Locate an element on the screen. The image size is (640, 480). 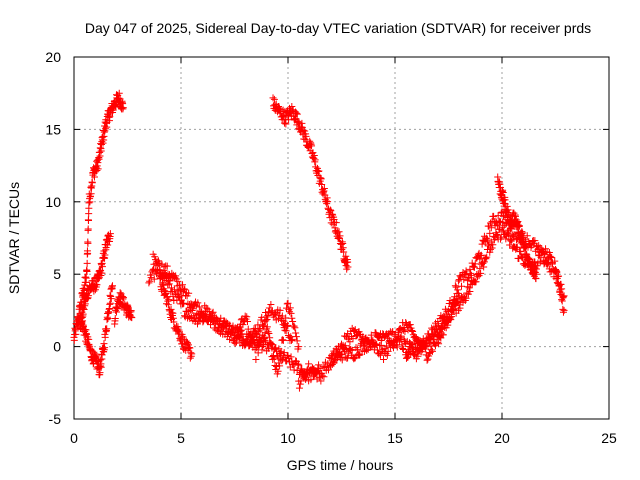
y-tick-label: 10 is located at coordinates (53, 202).